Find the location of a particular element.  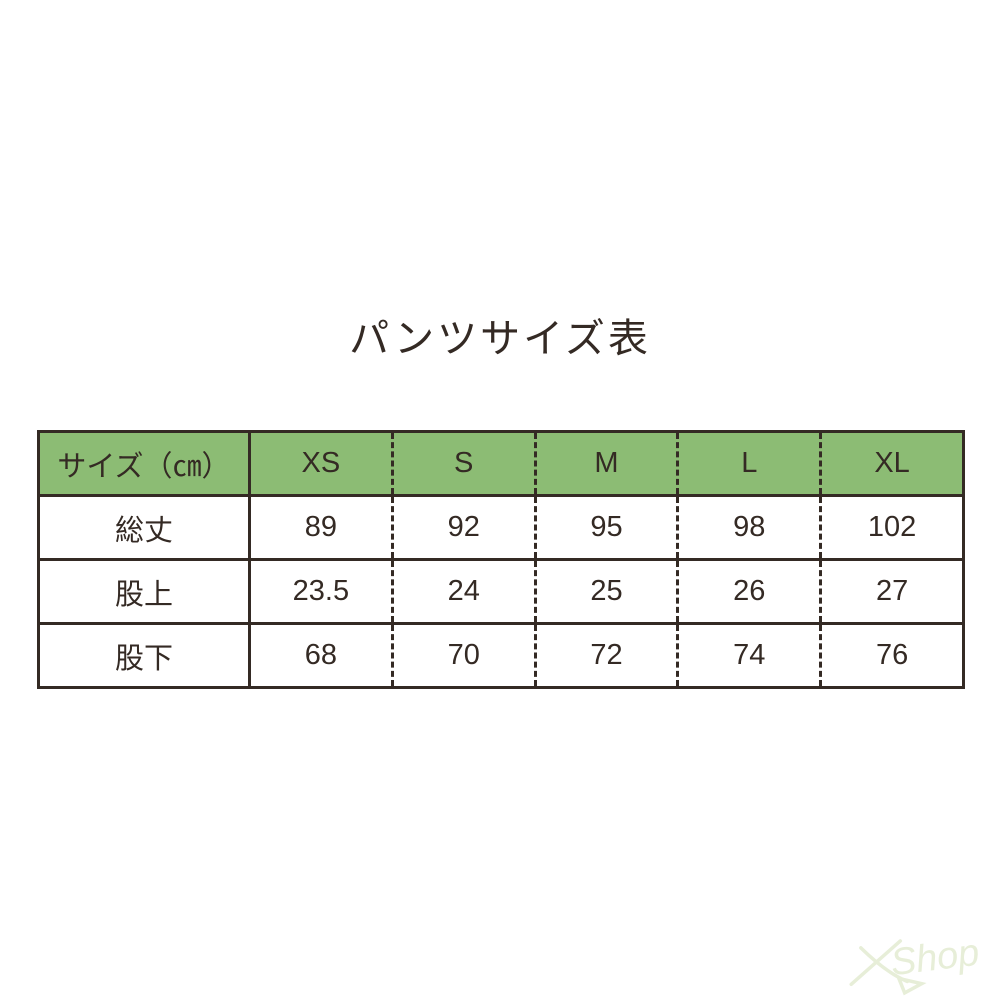

value-cell: 27 is located at coordinates (891, 591).